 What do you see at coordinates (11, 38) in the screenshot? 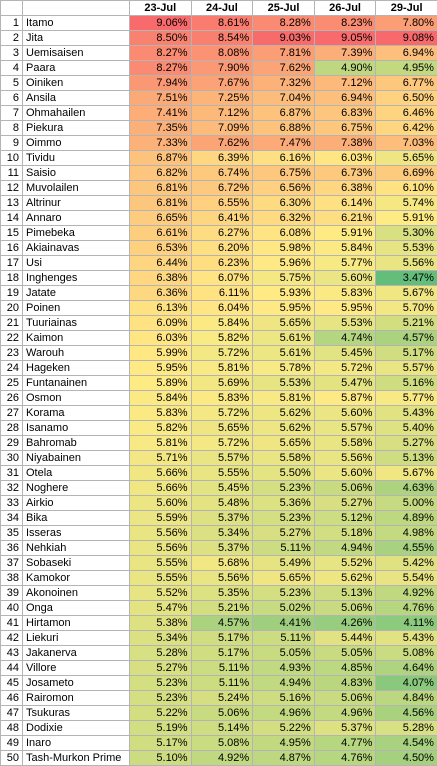
I see `row-number-cell: 2` at bounding box center [11, 38].